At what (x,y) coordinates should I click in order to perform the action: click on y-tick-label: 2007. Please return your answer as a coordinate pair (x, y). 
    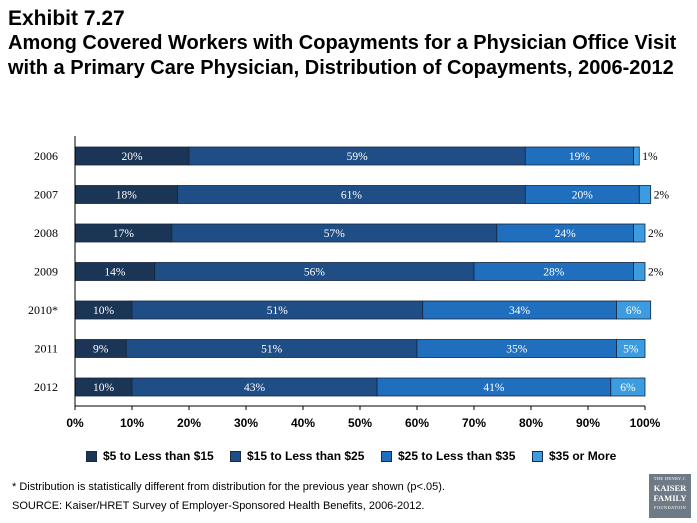
    Looking at the image, I should click on (46, 195).